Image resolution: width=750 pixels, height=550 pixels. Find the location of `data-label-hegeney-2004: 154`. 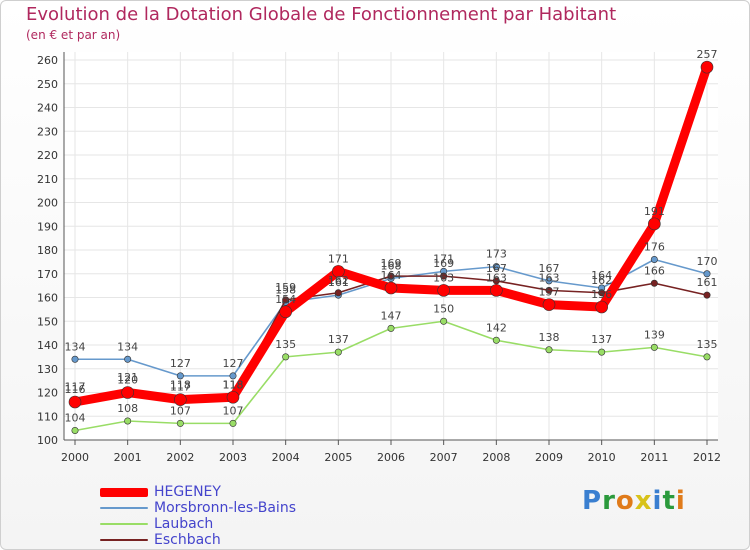

data-label-hegeney-2004: 154 is located at coordinates (285, 299).